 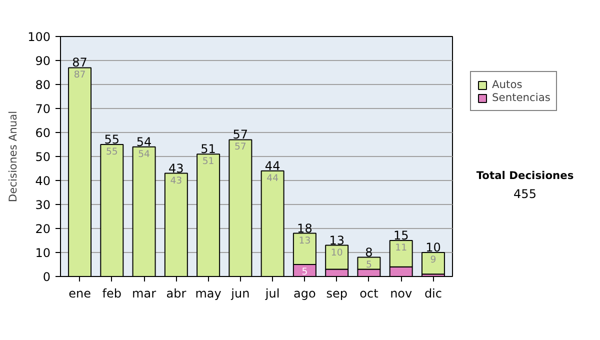 I want to click on y-tick-label: 80, so click(x=43, y=85).